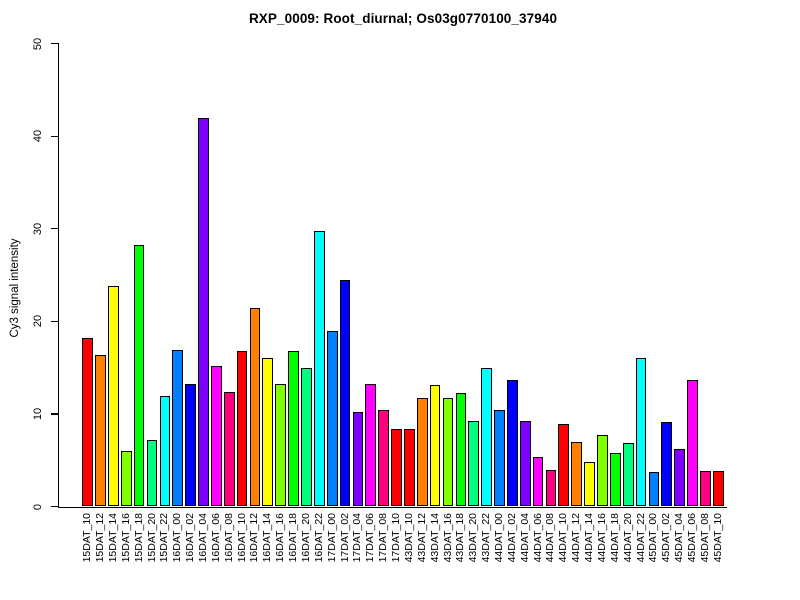  Describe the element at coordinates (357, 538) in the screenshot. I see `x-axis-label-17DAT_04: 17DAT_04` at that location.